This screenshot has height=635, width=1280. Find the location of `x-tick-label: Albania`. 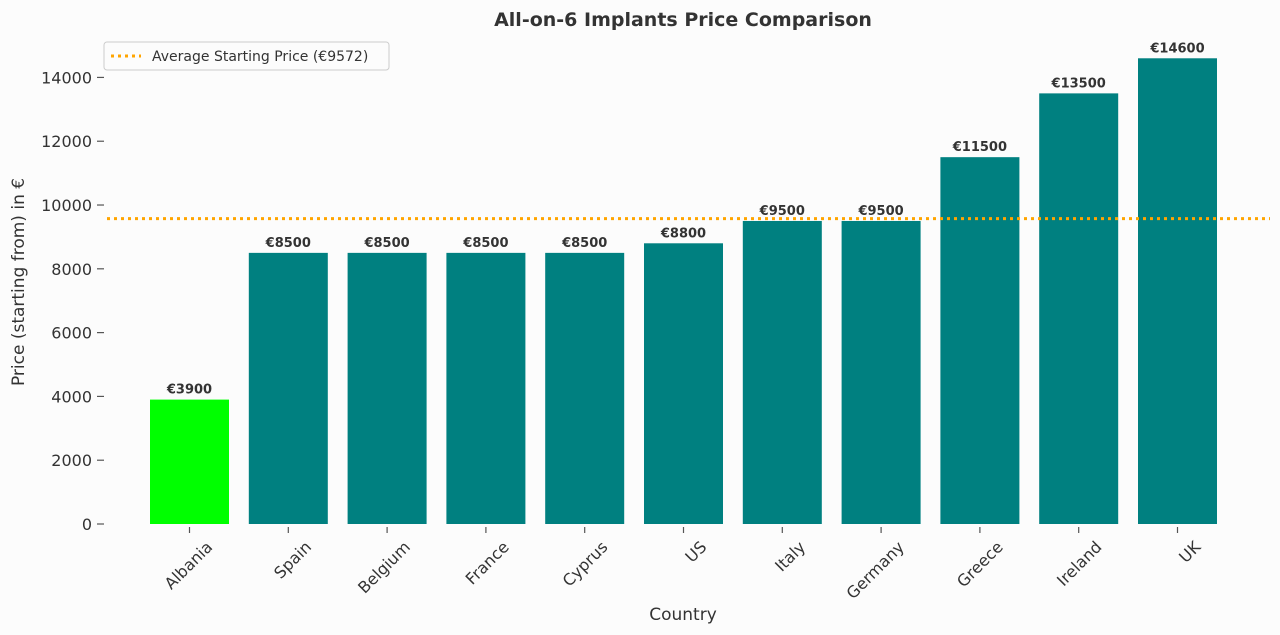

x-tick-label: Albania is located at coordinates (189, 565).